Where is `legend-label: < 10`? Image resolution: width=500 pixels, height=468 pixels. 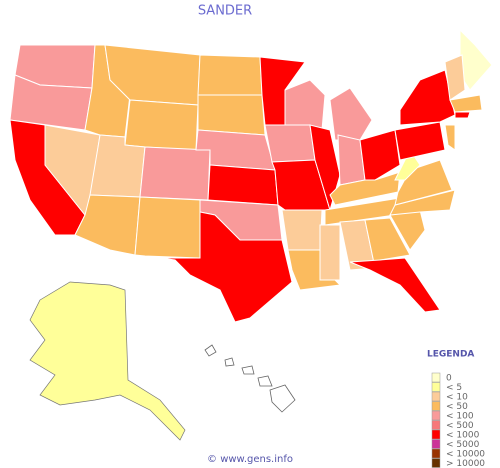 legend-label: < 10 is located at coordinates (457, 398).